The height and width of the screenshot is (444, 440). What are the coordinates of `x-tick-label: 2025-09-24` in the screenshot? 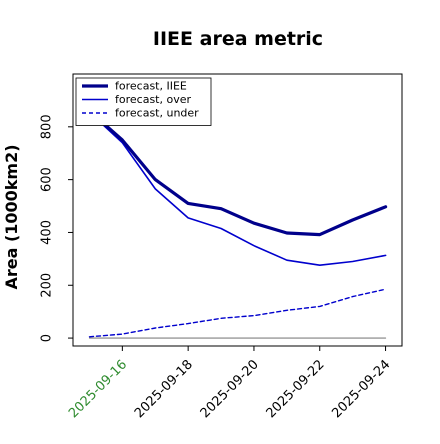 It's located at (361, 389).